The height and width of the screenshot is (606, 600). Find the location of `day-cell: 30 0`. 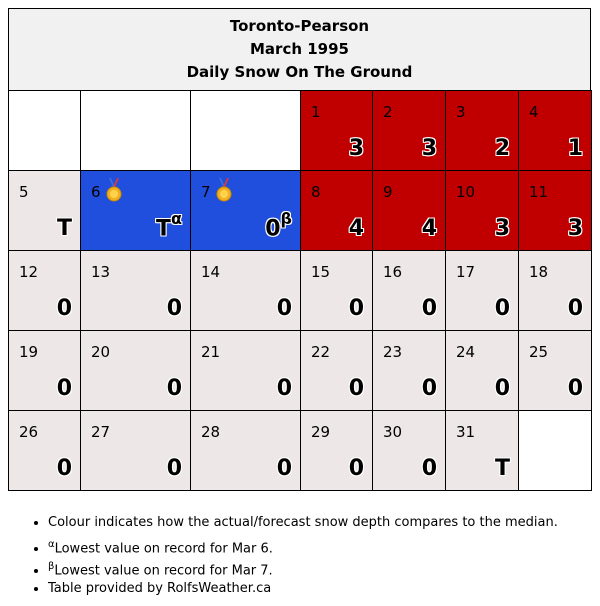

day-cell: 30 0 is located at coordinates (409, 450).